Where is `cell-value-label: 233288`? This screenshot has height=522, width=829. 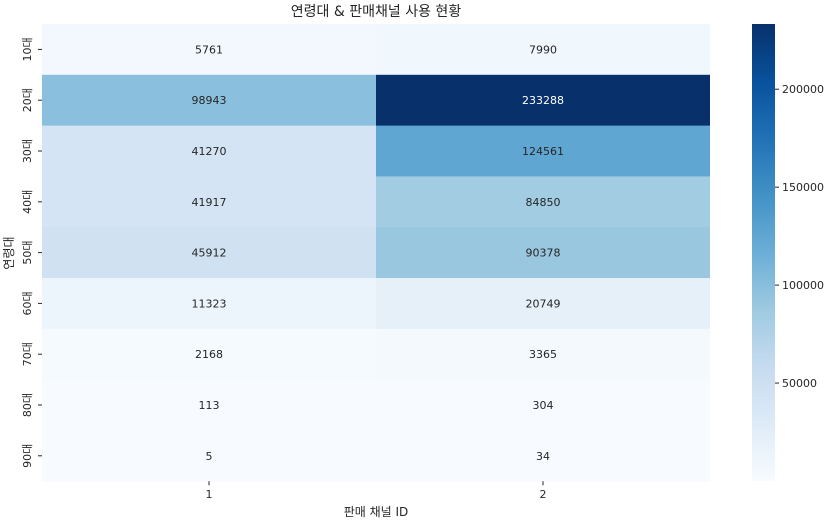
cell-value-label: 233288 is located at coordinates (543, 100).